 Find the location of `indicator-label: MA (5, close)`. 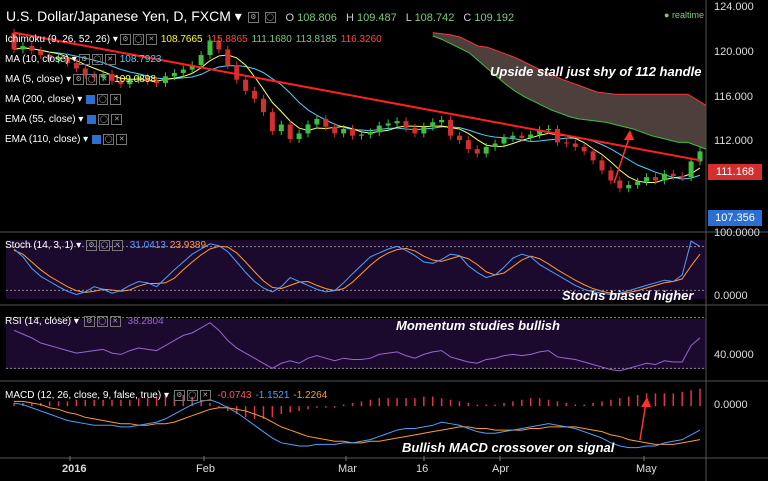

indicator-label: MA (5, close) is located at coordinates (34, 80).